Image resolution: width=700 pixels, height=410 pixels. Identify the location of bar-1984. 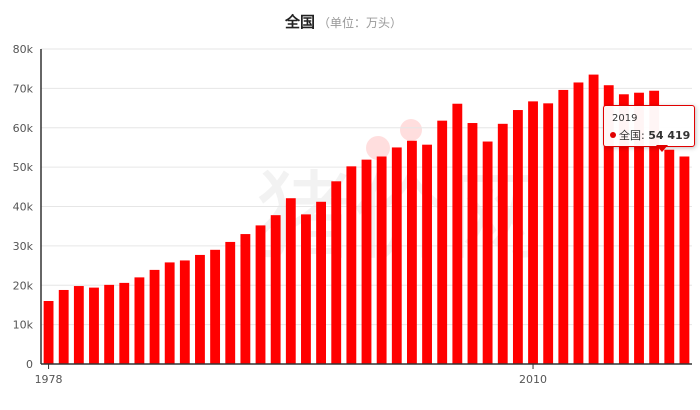
(139, 320).